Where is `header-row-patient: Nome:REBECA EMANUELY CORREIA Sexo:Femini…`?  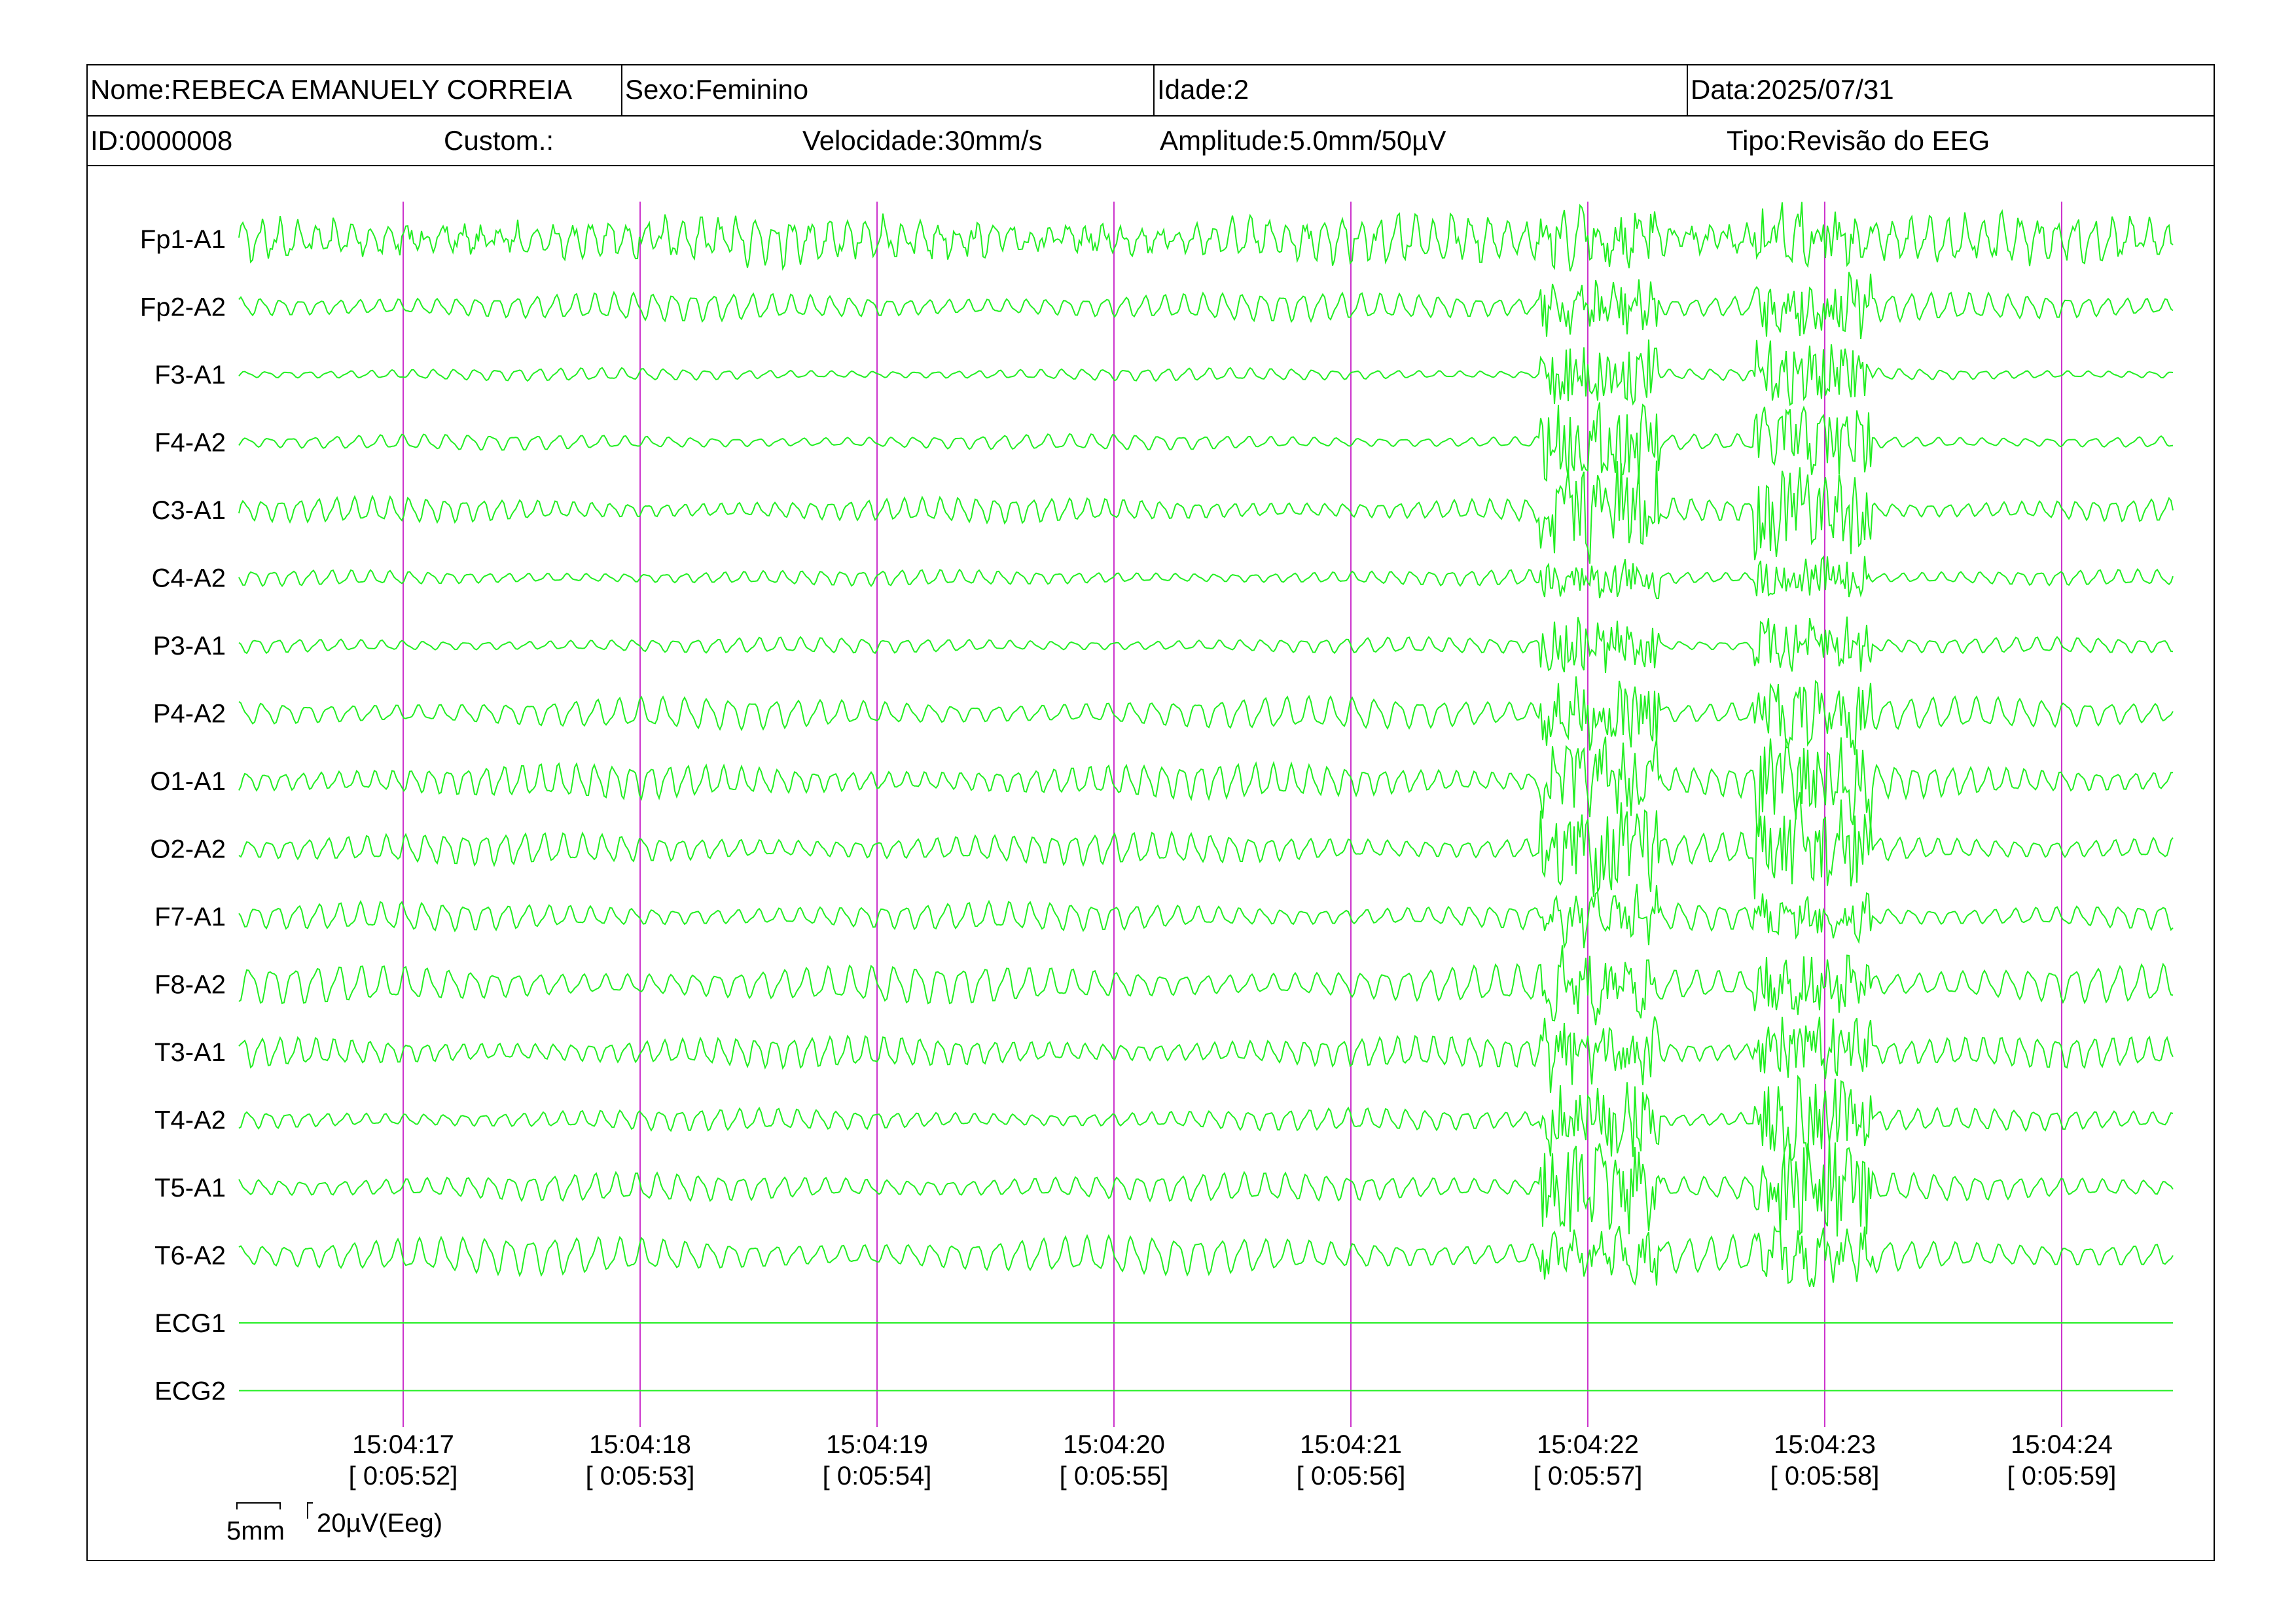 header-row-patient: Nome:REBECA EMANUELY CORREIA Sexo:Femini… is located at coordinates (1151, 91).